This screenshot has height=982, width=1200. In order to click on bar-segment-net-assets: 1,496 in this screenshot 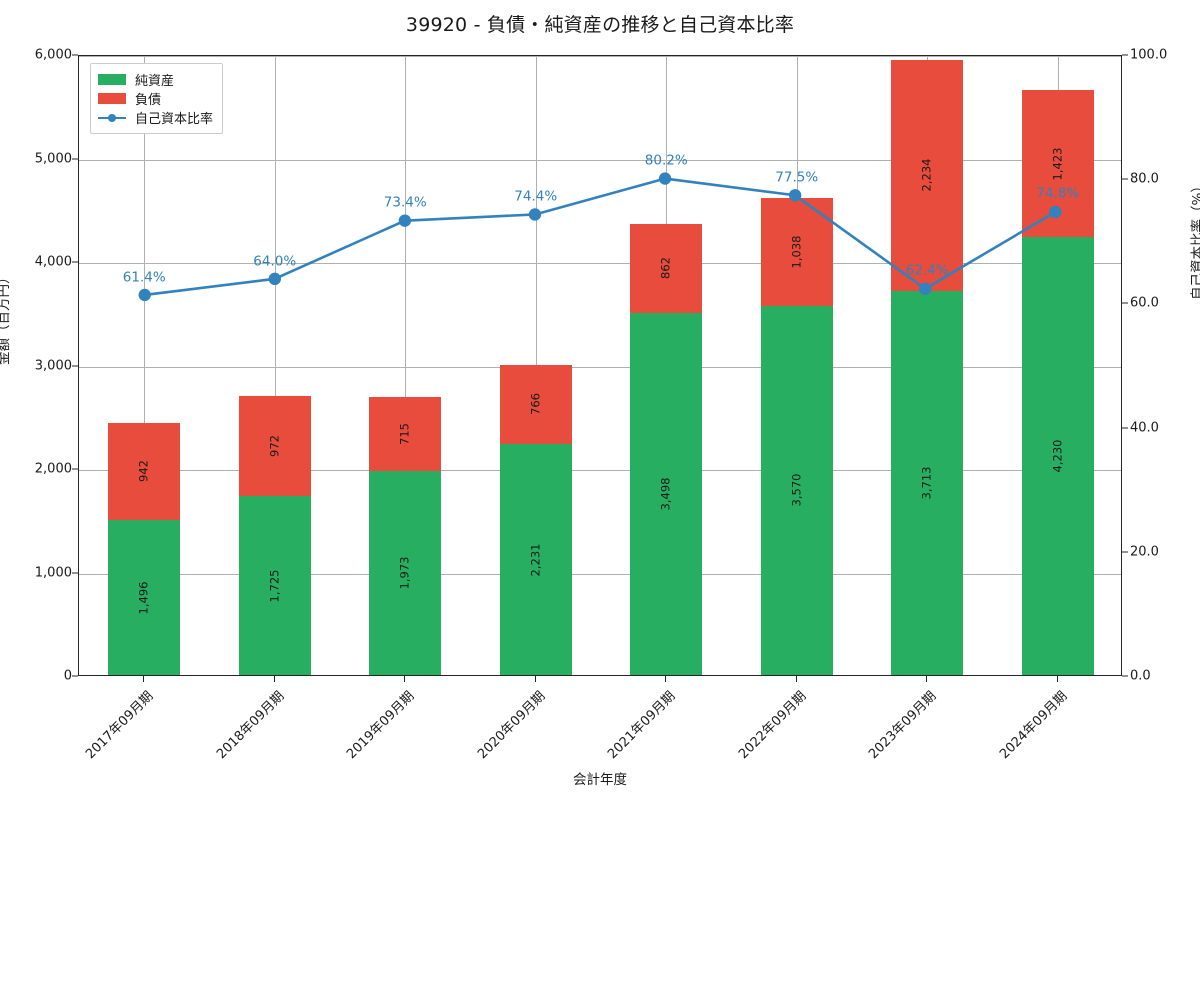, I will do `click(144, 597)`.